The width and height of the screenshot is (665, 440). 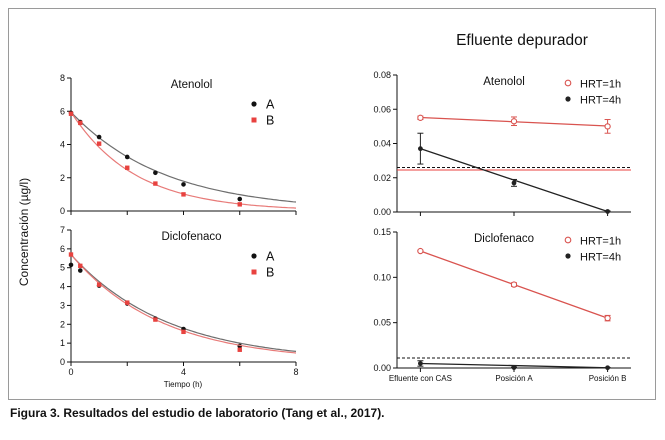 What do you see at coordinates (24, 232) in the screenshot?
I see `y-axis-label: Concentración (µg/l)` at bounding box center [24, 232].